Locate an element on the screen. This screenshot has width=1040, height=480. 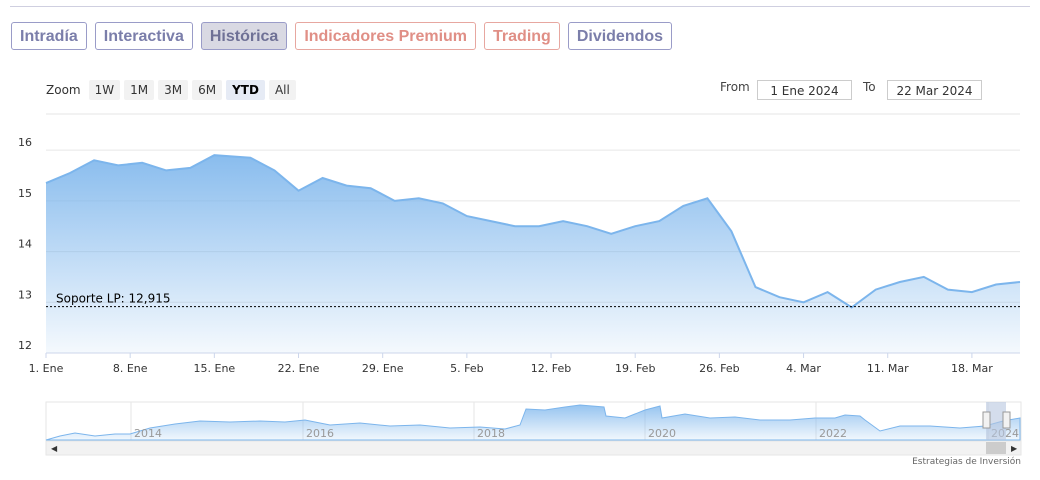
from-label: From is located at coordinates (735, 87).